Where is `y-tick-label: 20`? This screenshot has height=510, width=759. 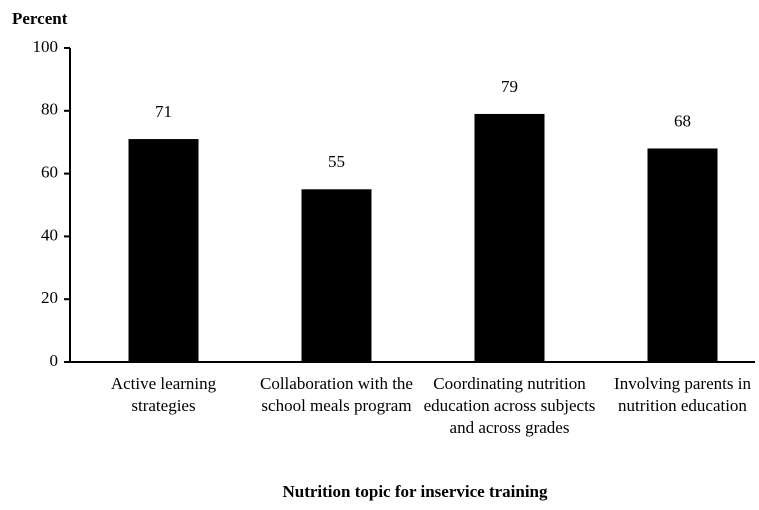 y-tick-label: 20 is located at coordinates (49, 297).